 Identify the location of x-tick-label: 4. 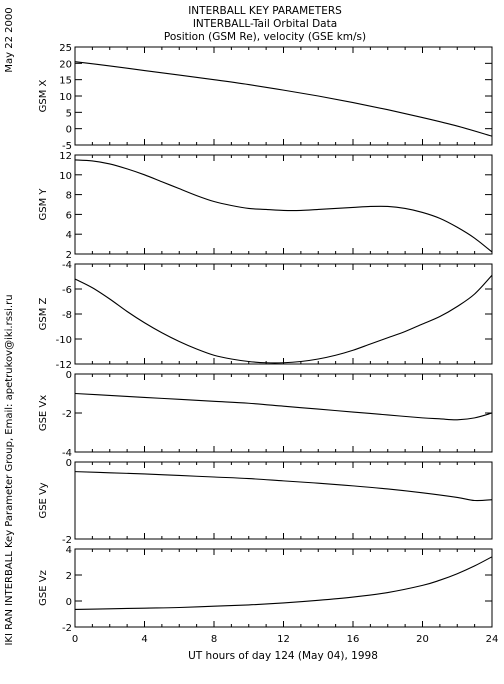
(144, 639).